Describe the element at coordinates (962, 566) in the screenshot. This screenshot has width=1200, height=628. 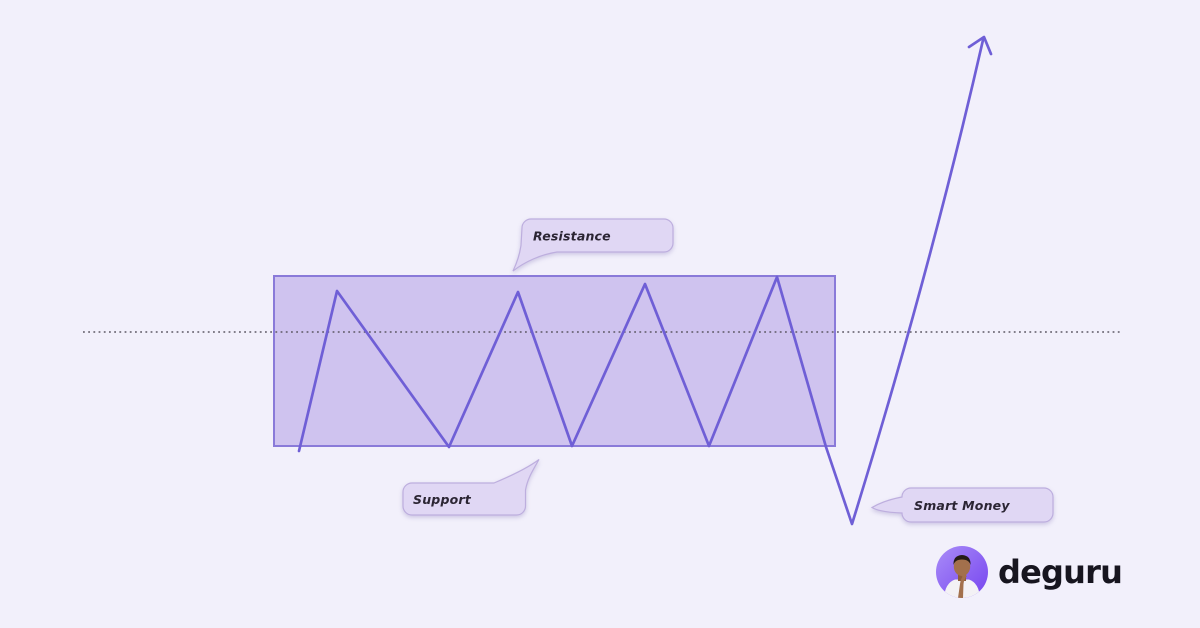
I see `avatar-face` at that location.